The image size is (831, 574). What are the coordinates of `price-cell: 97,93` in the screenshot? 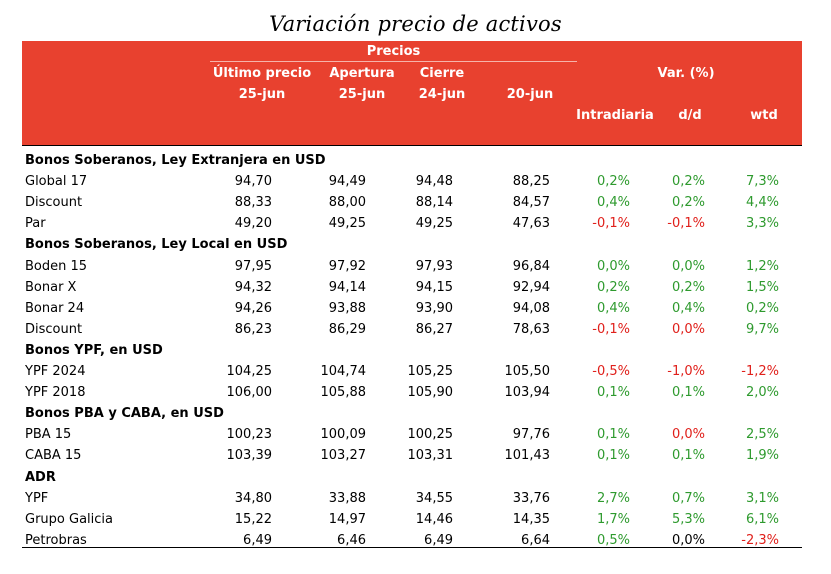 It's located at (434, 266).